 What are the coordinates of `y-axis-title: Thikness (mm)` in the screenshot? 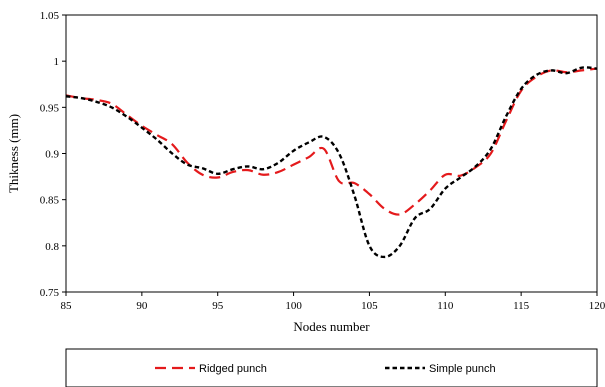 It's located at (13, 153).